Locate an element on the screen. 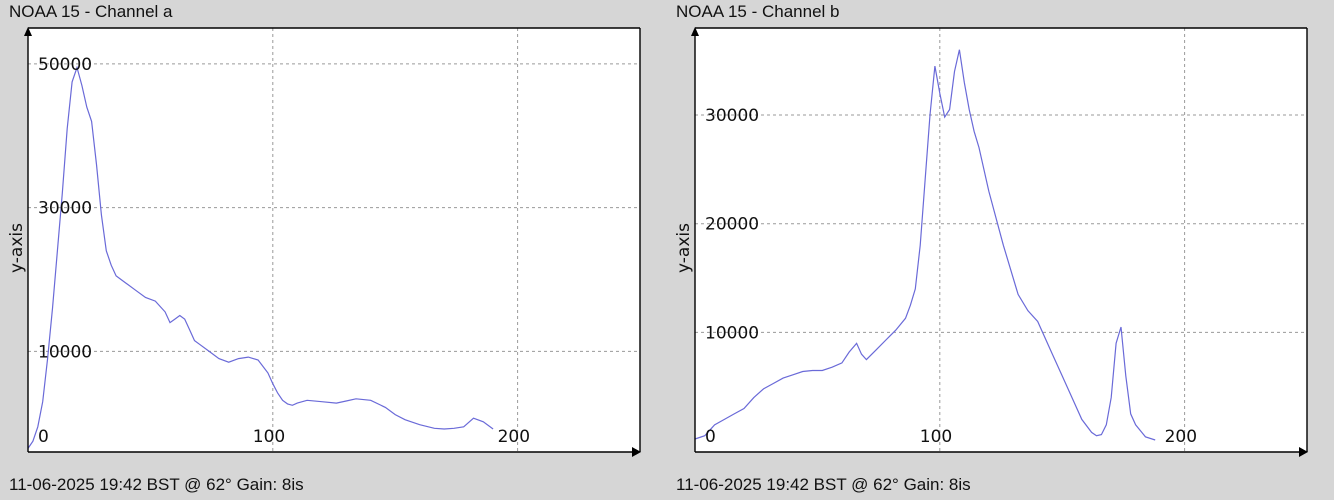  chart-title: NOAA 15 - Channel a is located at coordinates (91, 11).